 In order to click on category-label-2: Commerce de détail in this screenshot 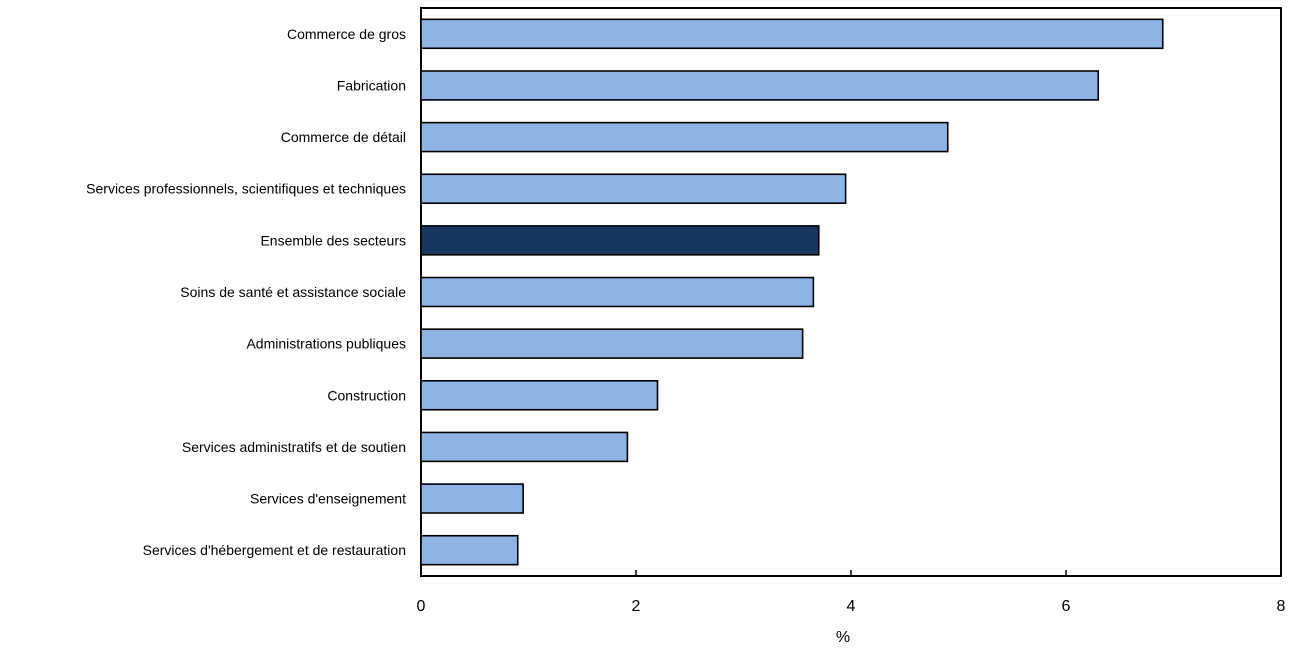, I will do `click(343, 137)`.